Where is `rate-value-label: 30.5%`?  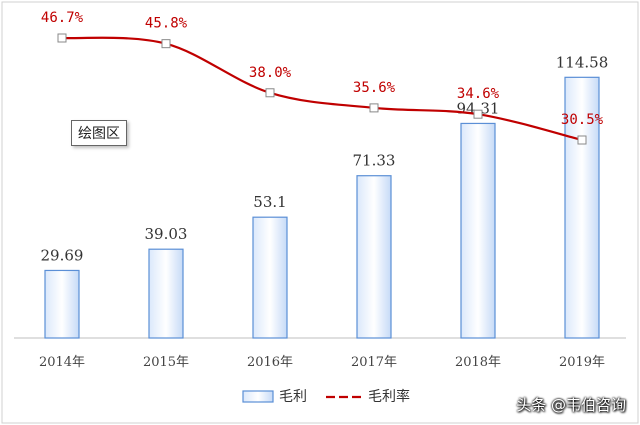
rate-value-label: 30.5% is located at coordinates (582, 120).